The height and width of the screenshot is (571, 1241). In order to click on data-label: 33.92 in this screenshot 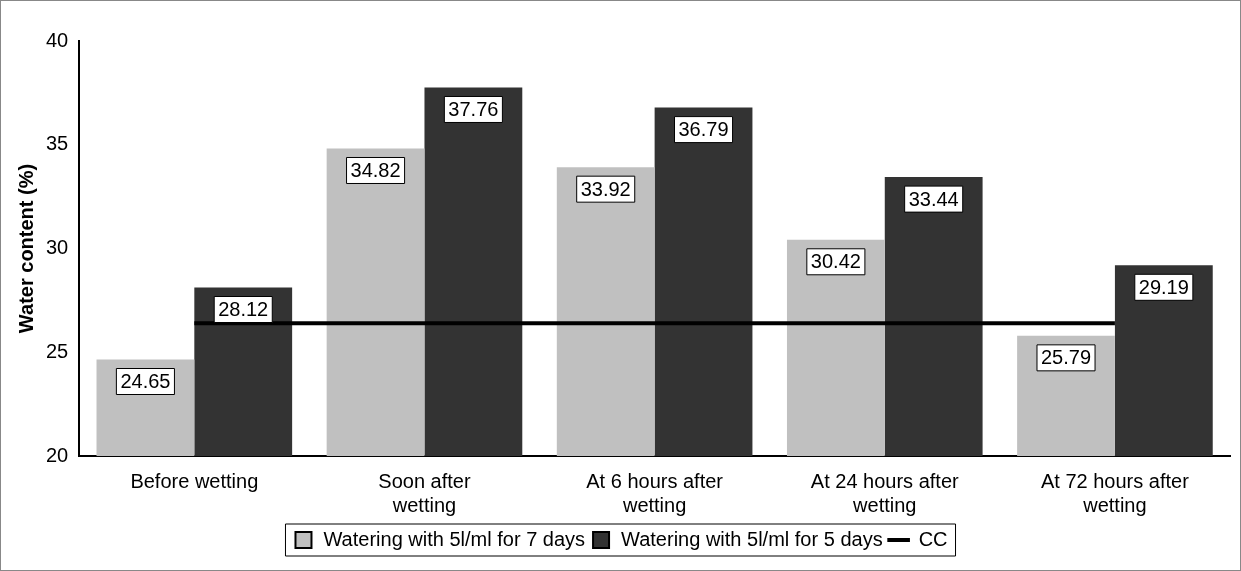, I will do `click(605, 188)`.